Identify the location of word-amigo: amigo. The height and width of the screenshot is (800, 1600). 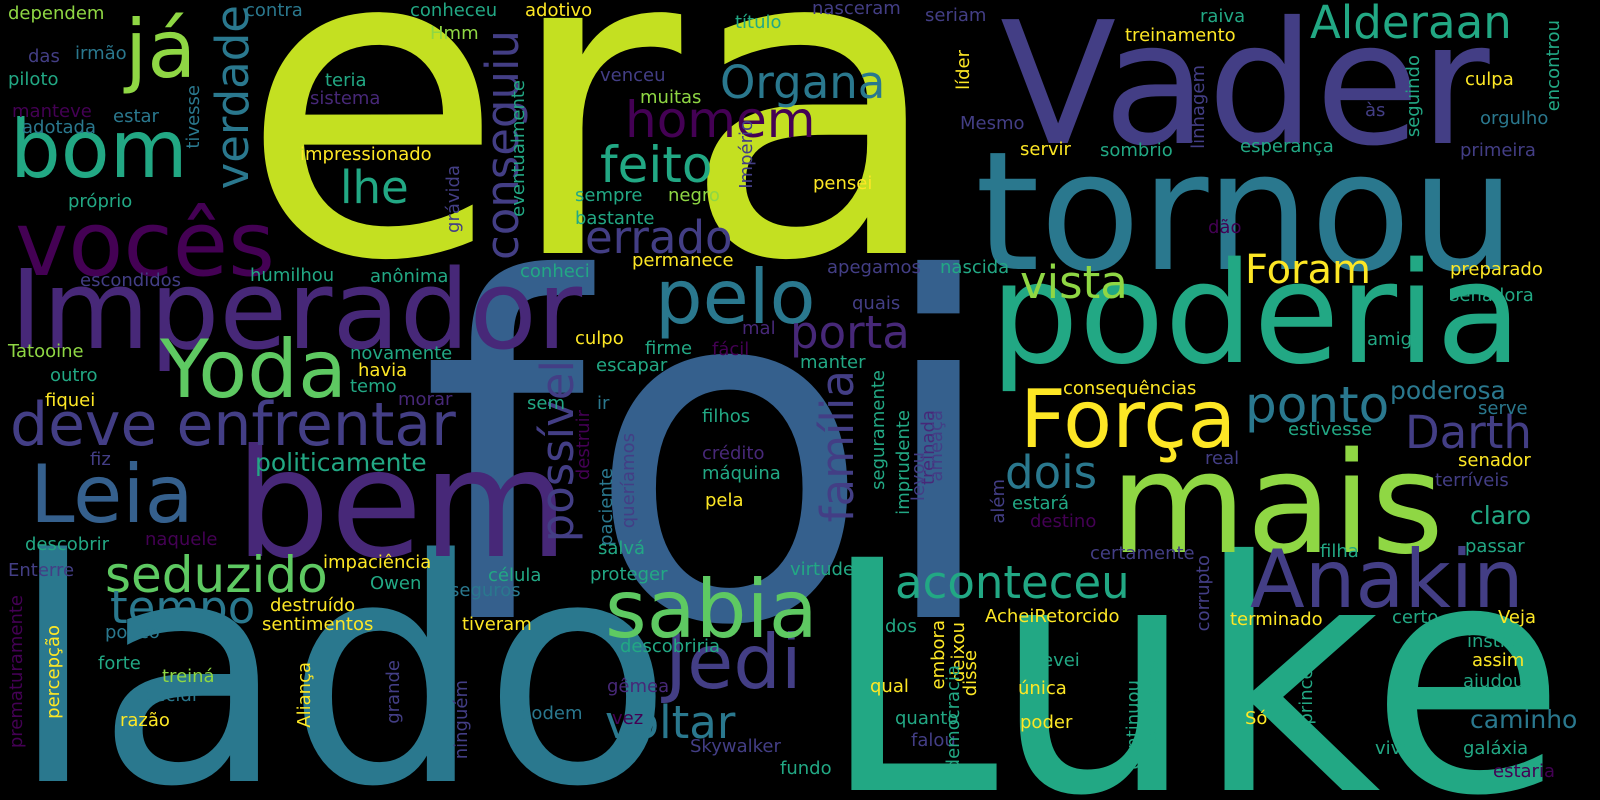
(1395, 339).